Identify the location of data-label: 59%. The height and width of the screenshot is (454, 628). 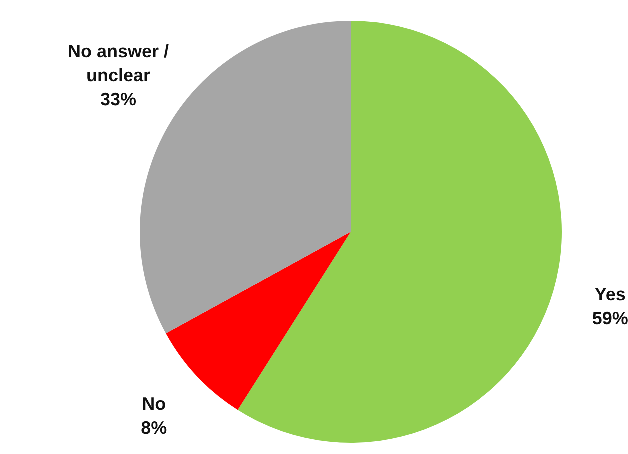
(610, 318).